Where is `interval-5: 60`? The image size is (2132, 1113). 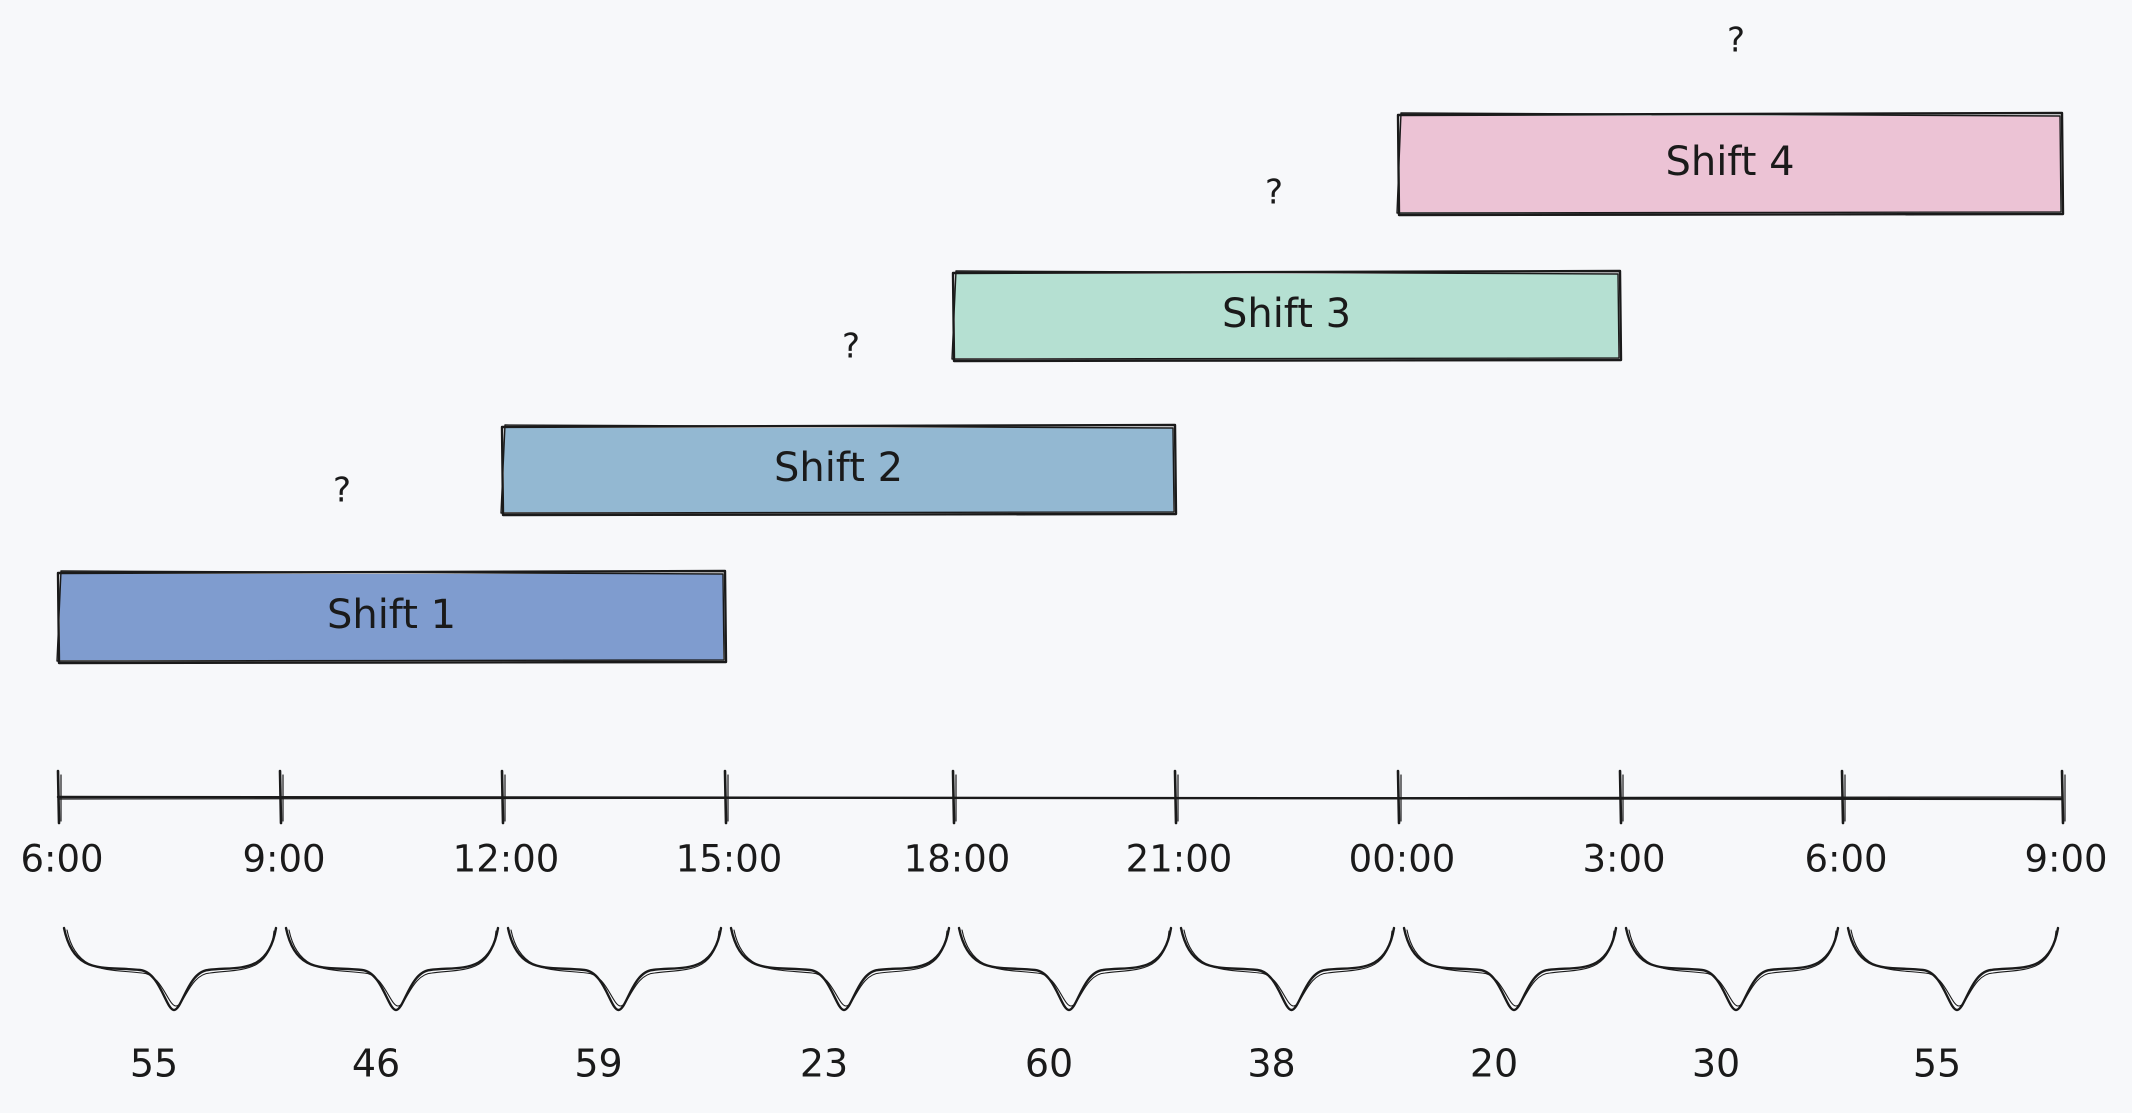 interval-5: 60 is located at coordinates (1065, 1006).